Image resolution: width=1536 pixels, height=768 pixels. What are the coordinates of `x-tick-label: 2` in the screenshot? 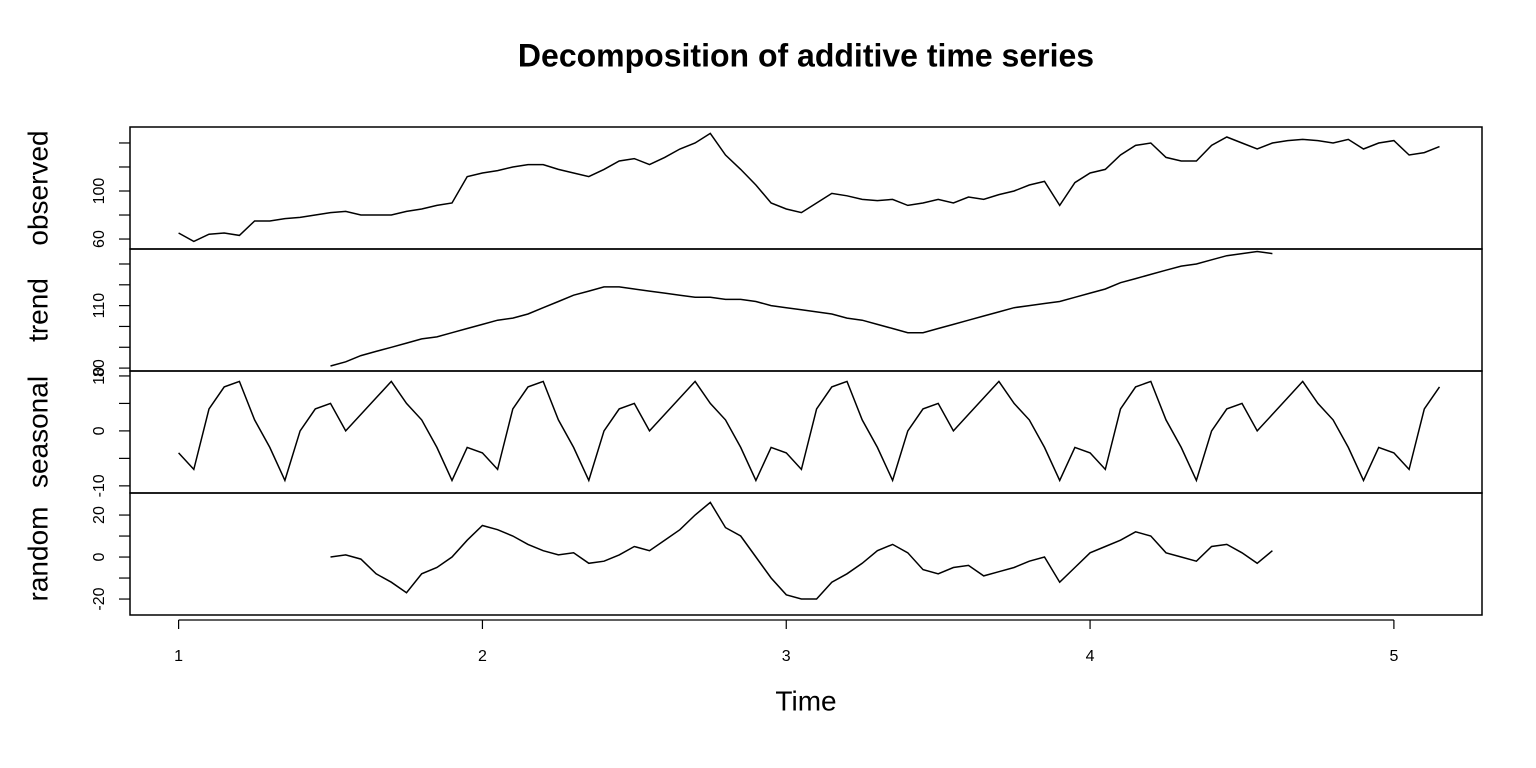 It's located at (482, 656).